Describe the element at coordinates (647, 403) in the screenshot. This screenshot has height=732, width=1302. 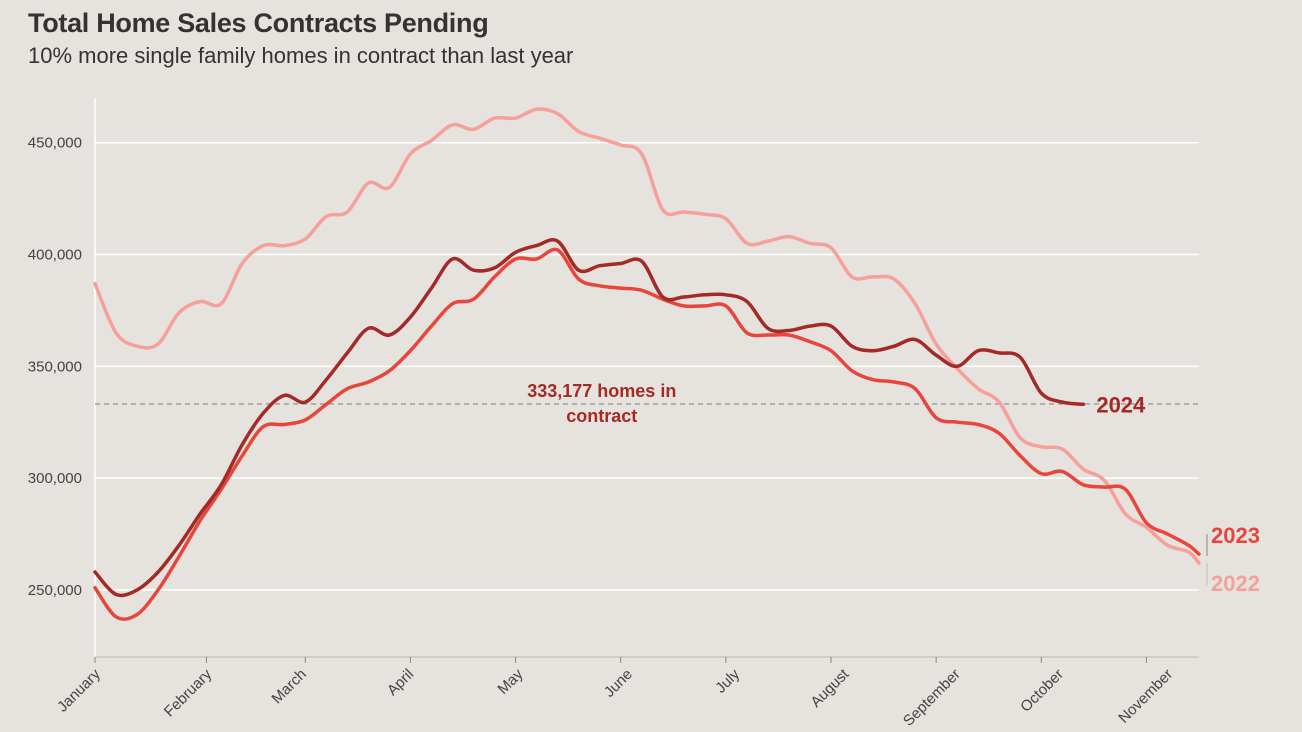
I see `reference-layer: 333,177 homes in contract` at that location.